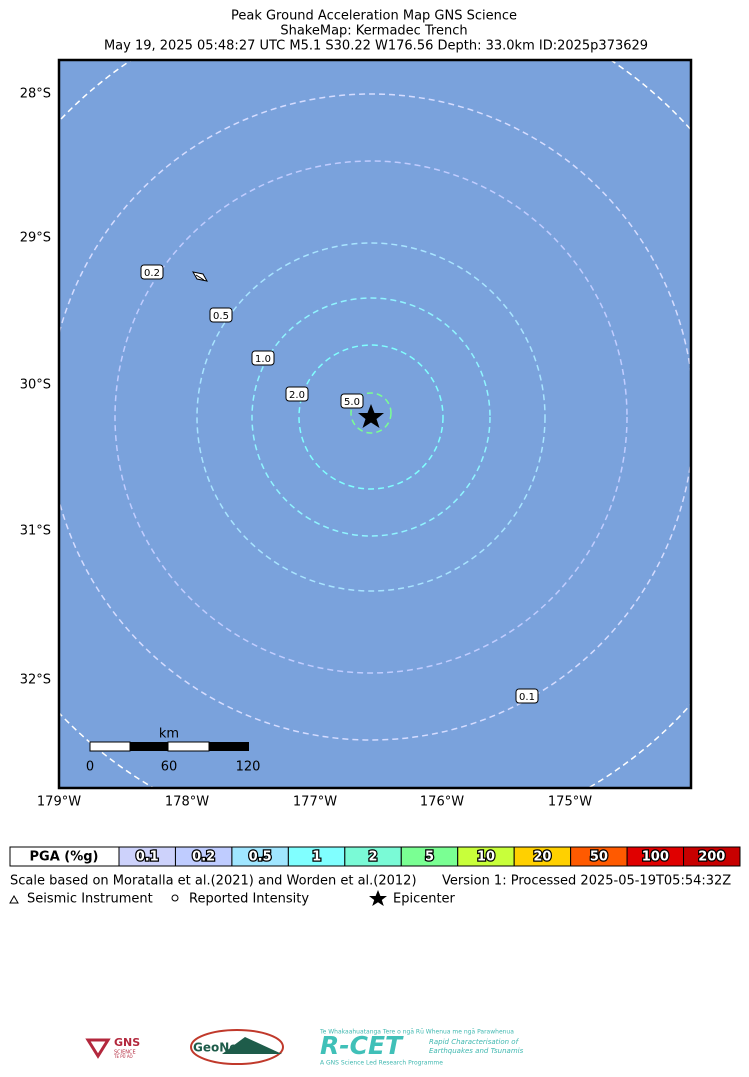  I want to click on intensity-icon, so click(175, 898).